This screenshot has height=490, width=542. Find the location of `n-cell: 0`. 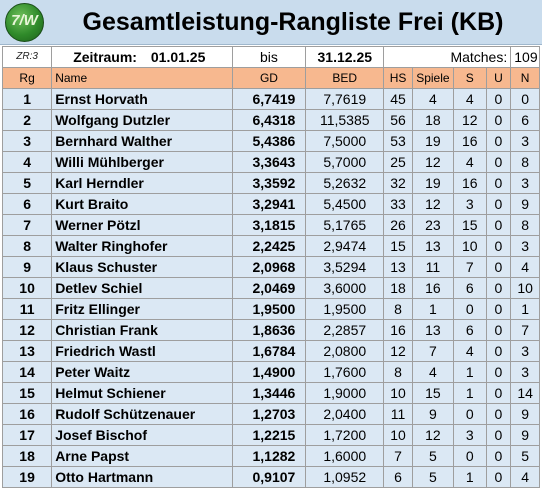

n-cell: 0 is located at coordinates (525, 99).